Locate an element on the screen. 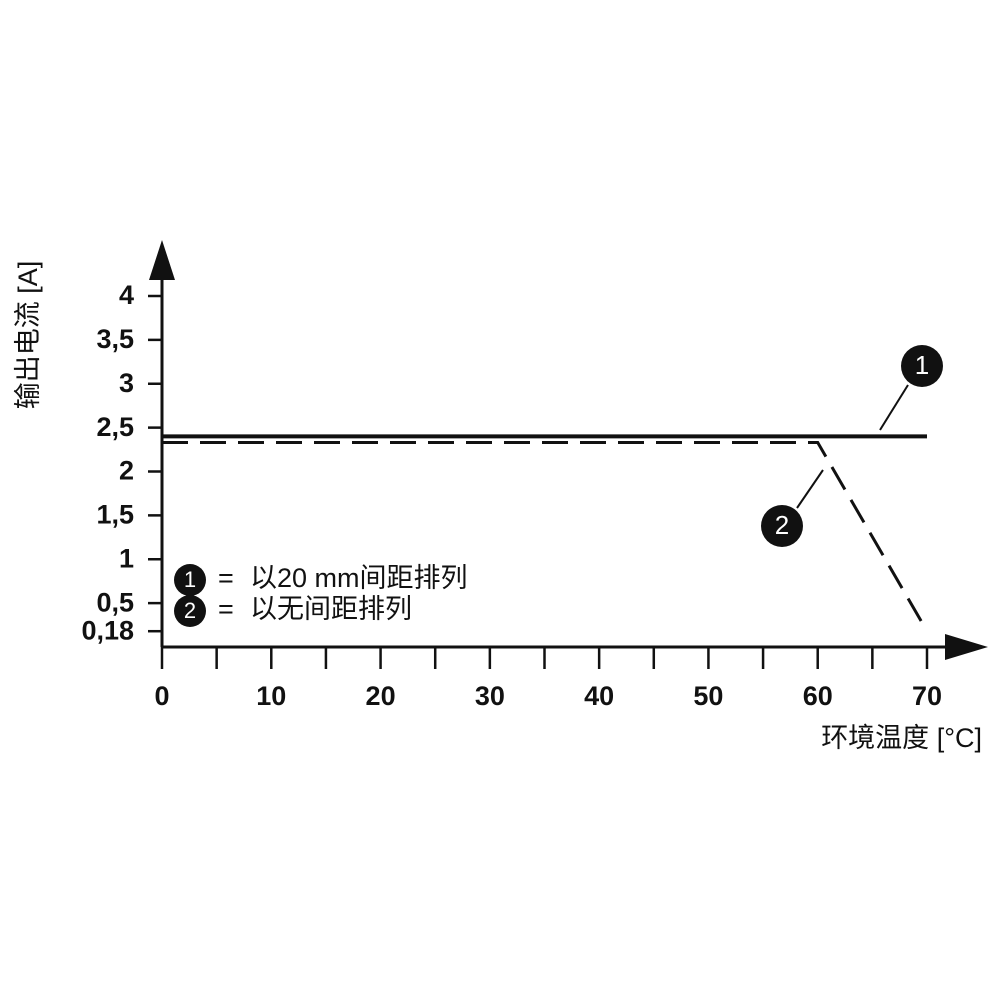 The height and width of the screenshot is (1000, 1000). x-arrow is located at coordinates (966, 647).